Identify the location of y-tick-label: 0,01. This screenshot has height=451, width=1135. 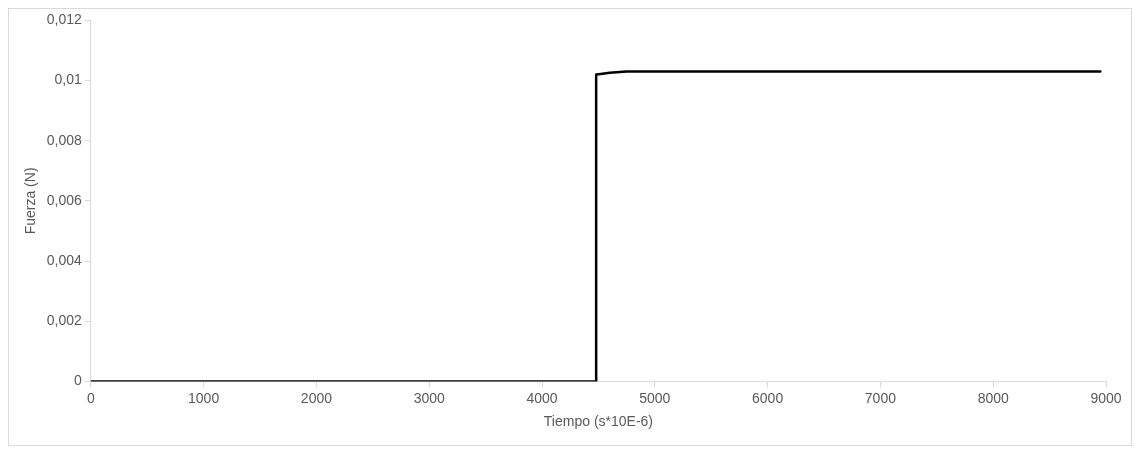
(68, 79).